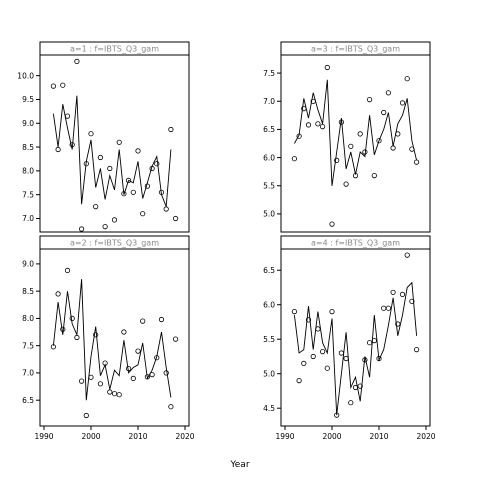 The image size is (480, 480). Describe the element at coordinates (269, 408) in the screenshot. I see `y-tick-label: 4.5` at that location.